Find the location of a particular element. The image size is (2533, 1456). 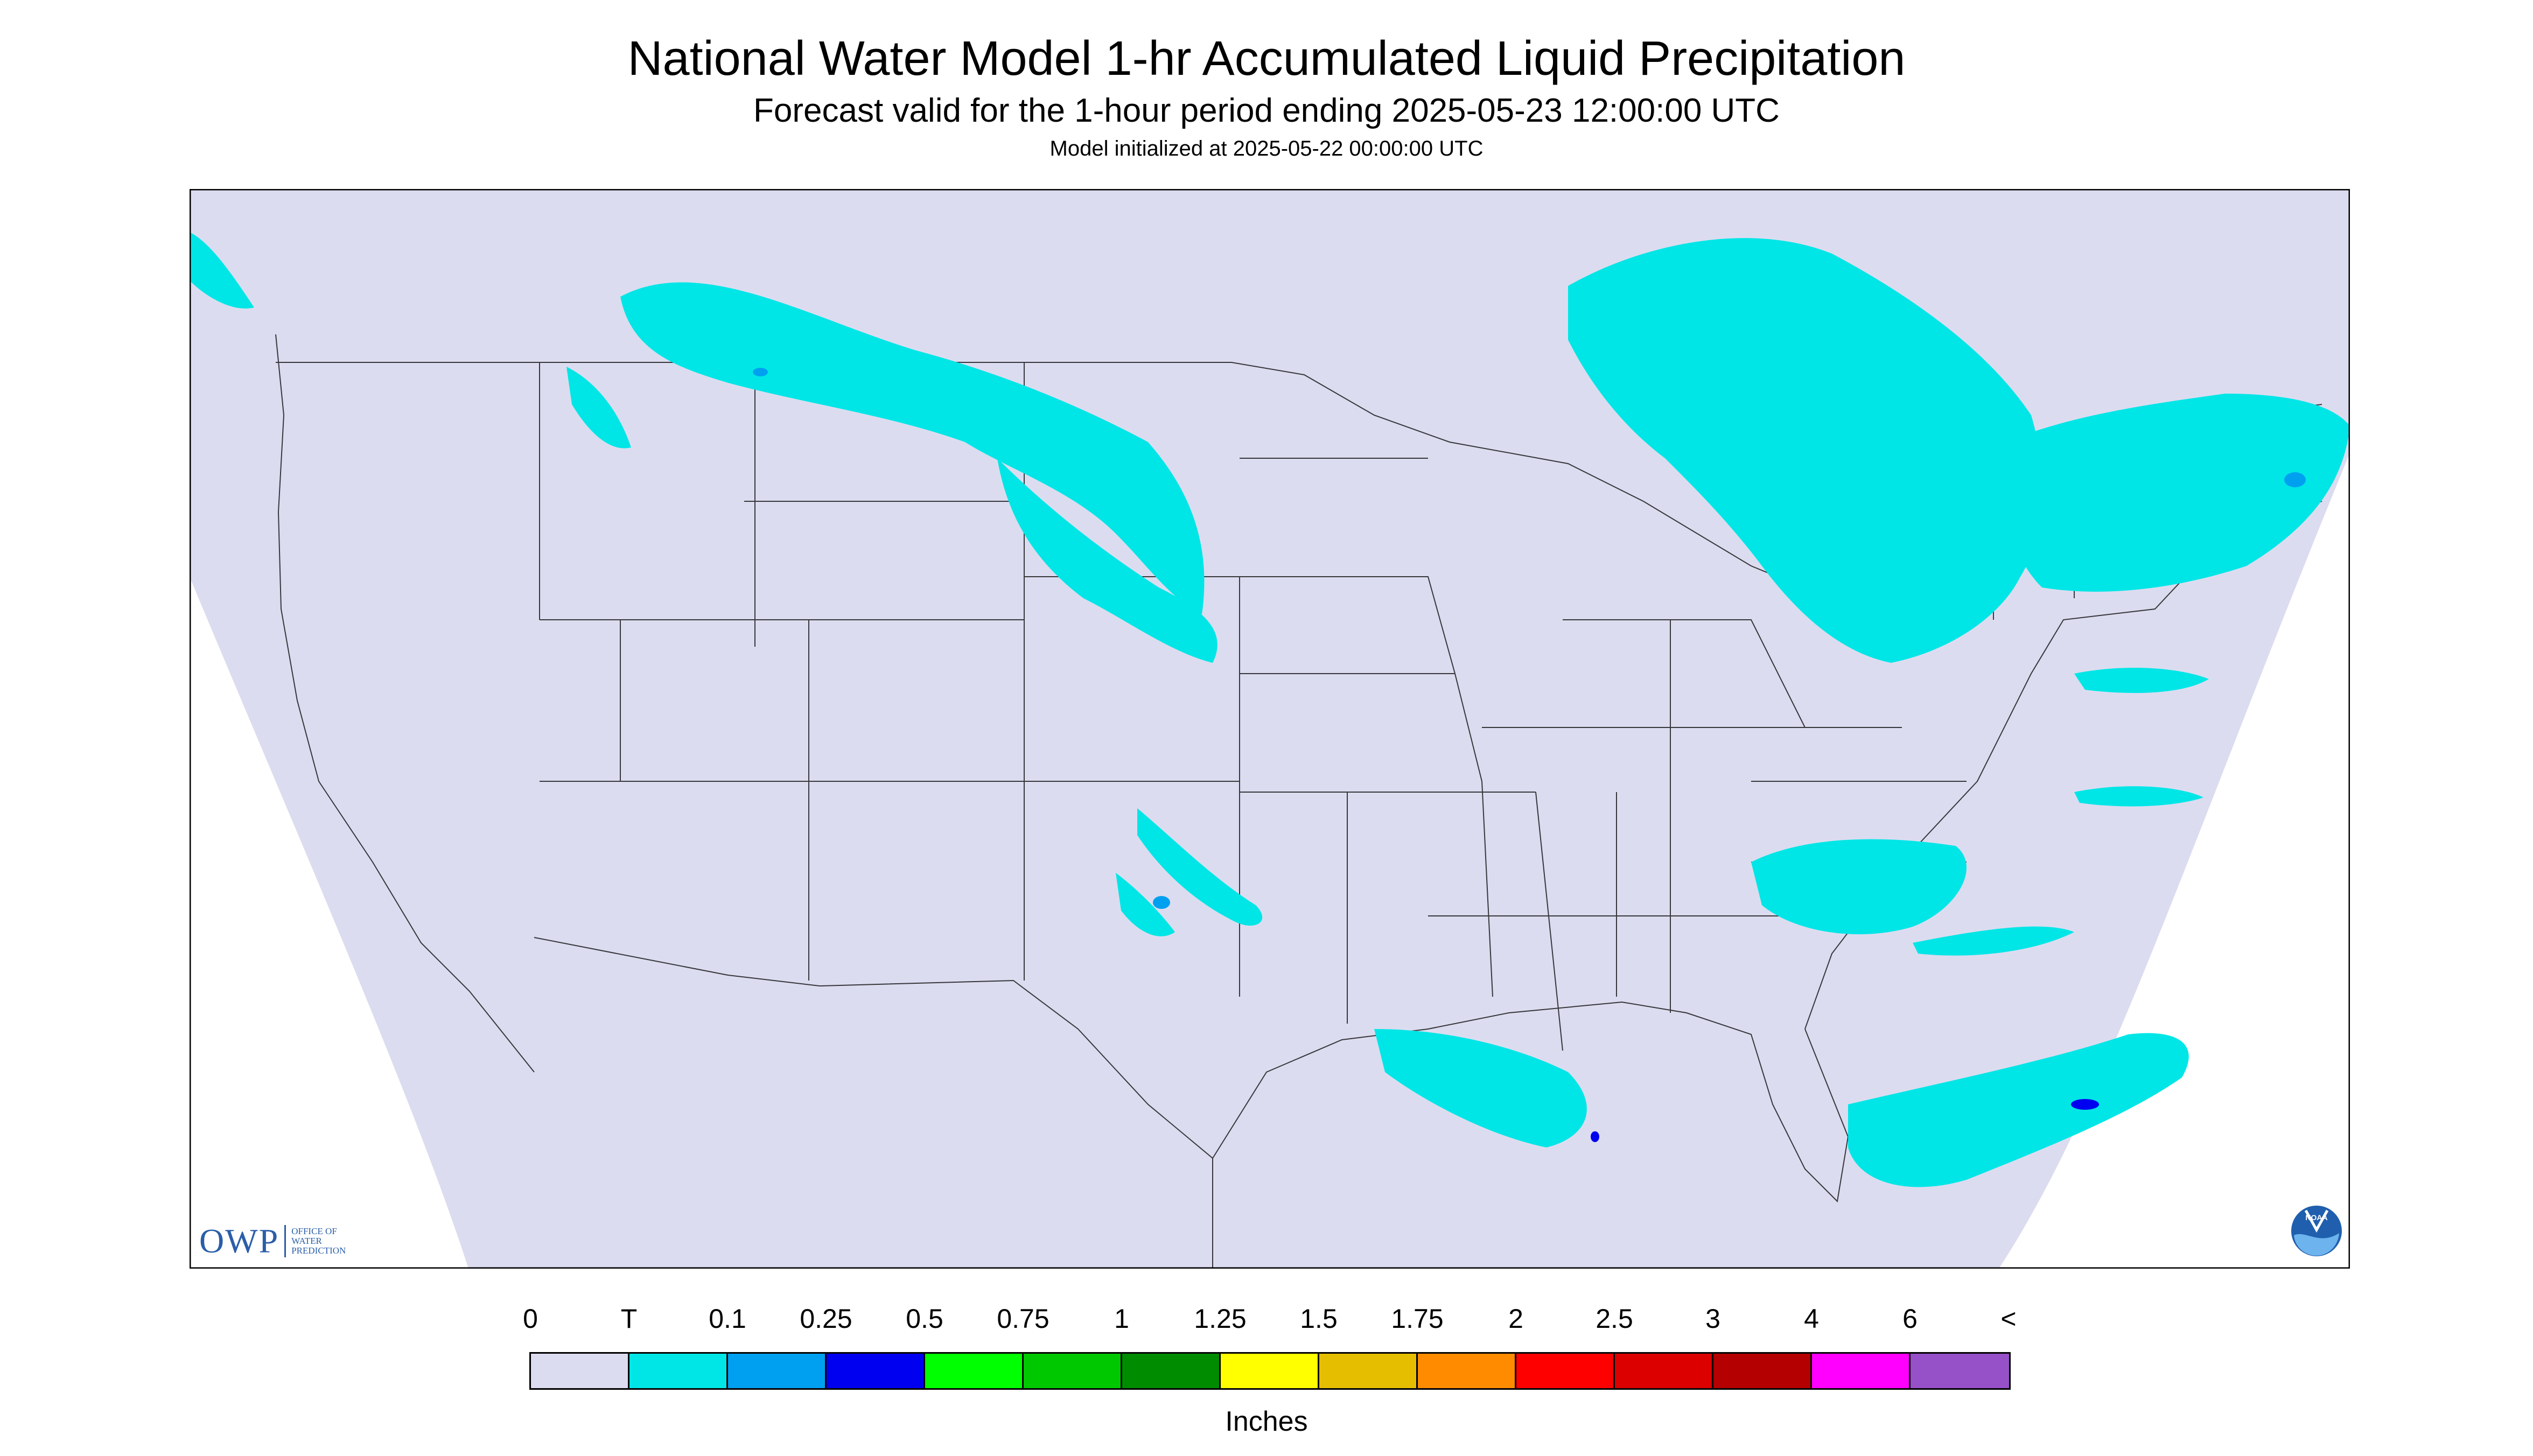

precip-new-england is located at coordinates (2171, 493).